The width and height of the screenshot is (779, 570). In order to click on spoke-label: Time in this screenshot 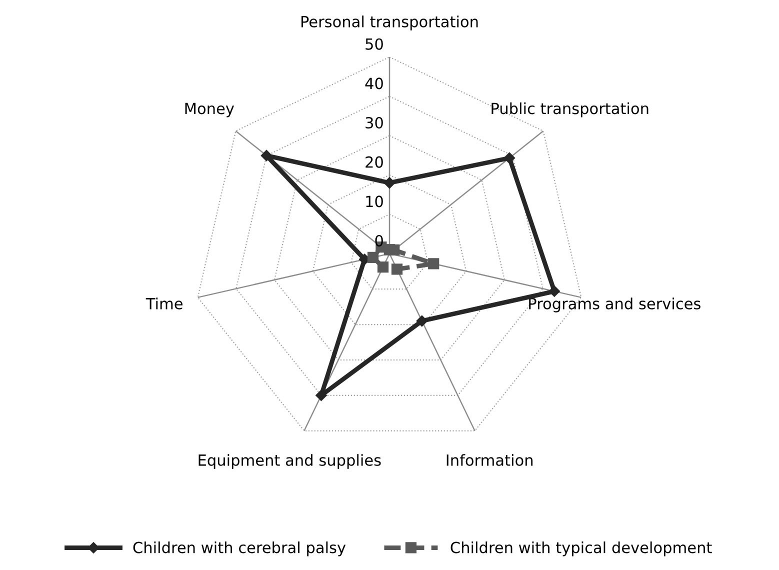, I will do `click(164, 304)`.